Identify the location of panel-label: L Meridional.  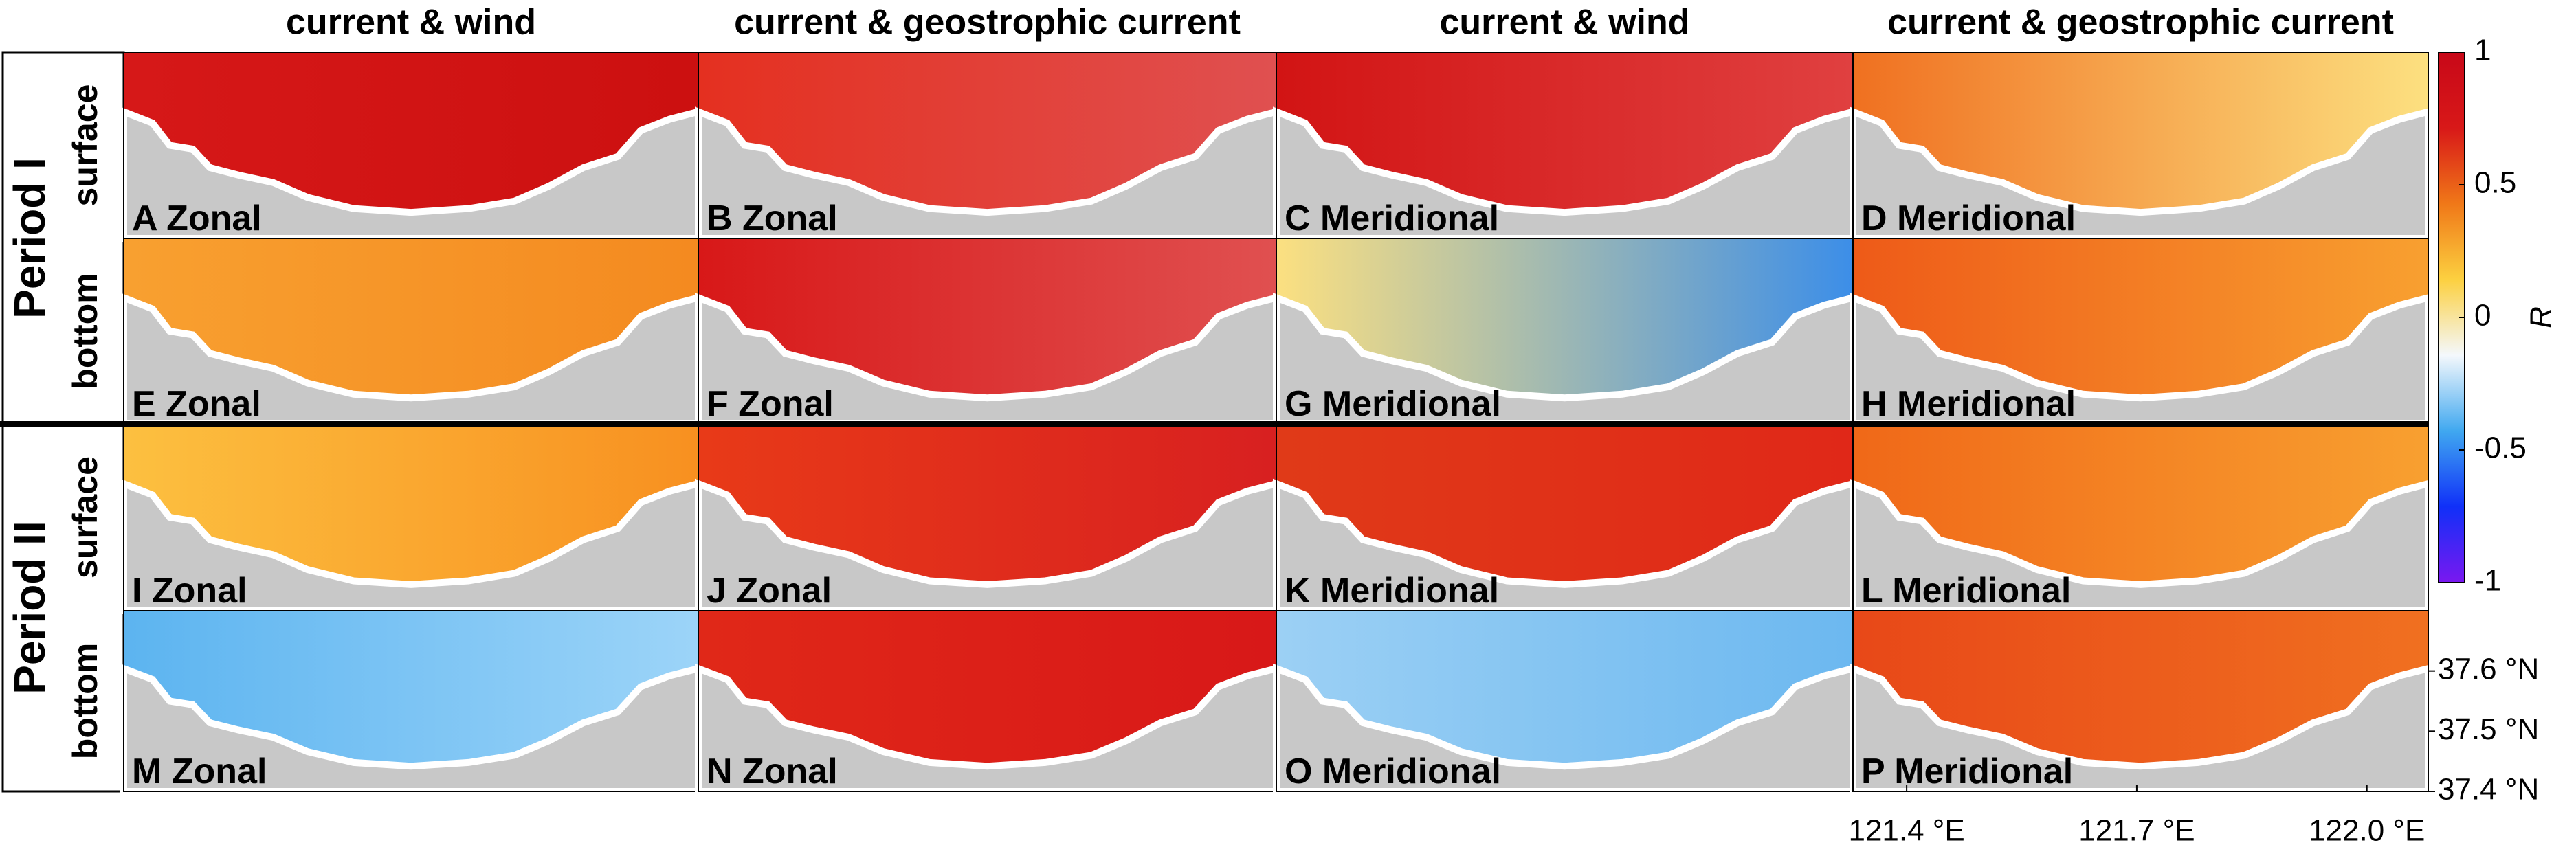
(1966, 591).